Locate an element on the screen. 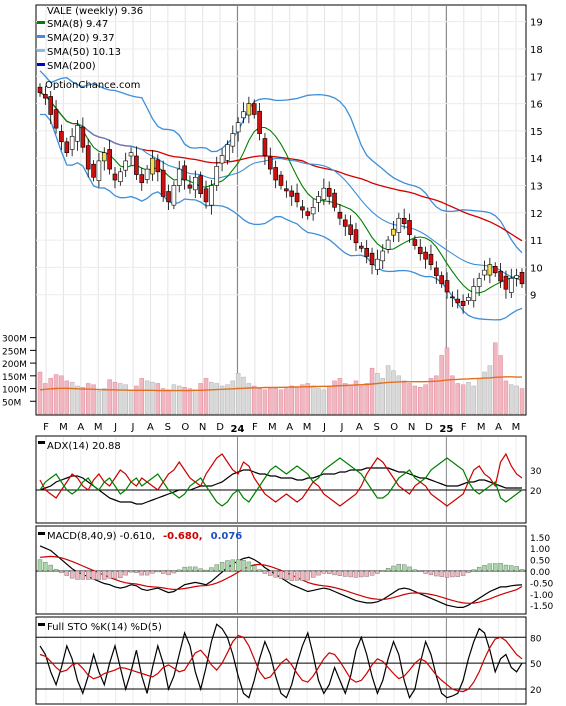 The image size is (566, 706). price-y-tick: 18 is located at coordinates (536, 50).